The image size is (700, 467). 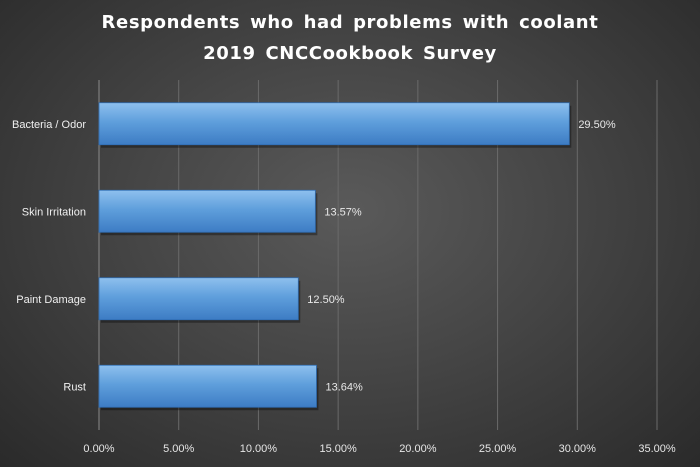 I want to click on category-label-2: Paint Damage, so click(x=51, y=300).